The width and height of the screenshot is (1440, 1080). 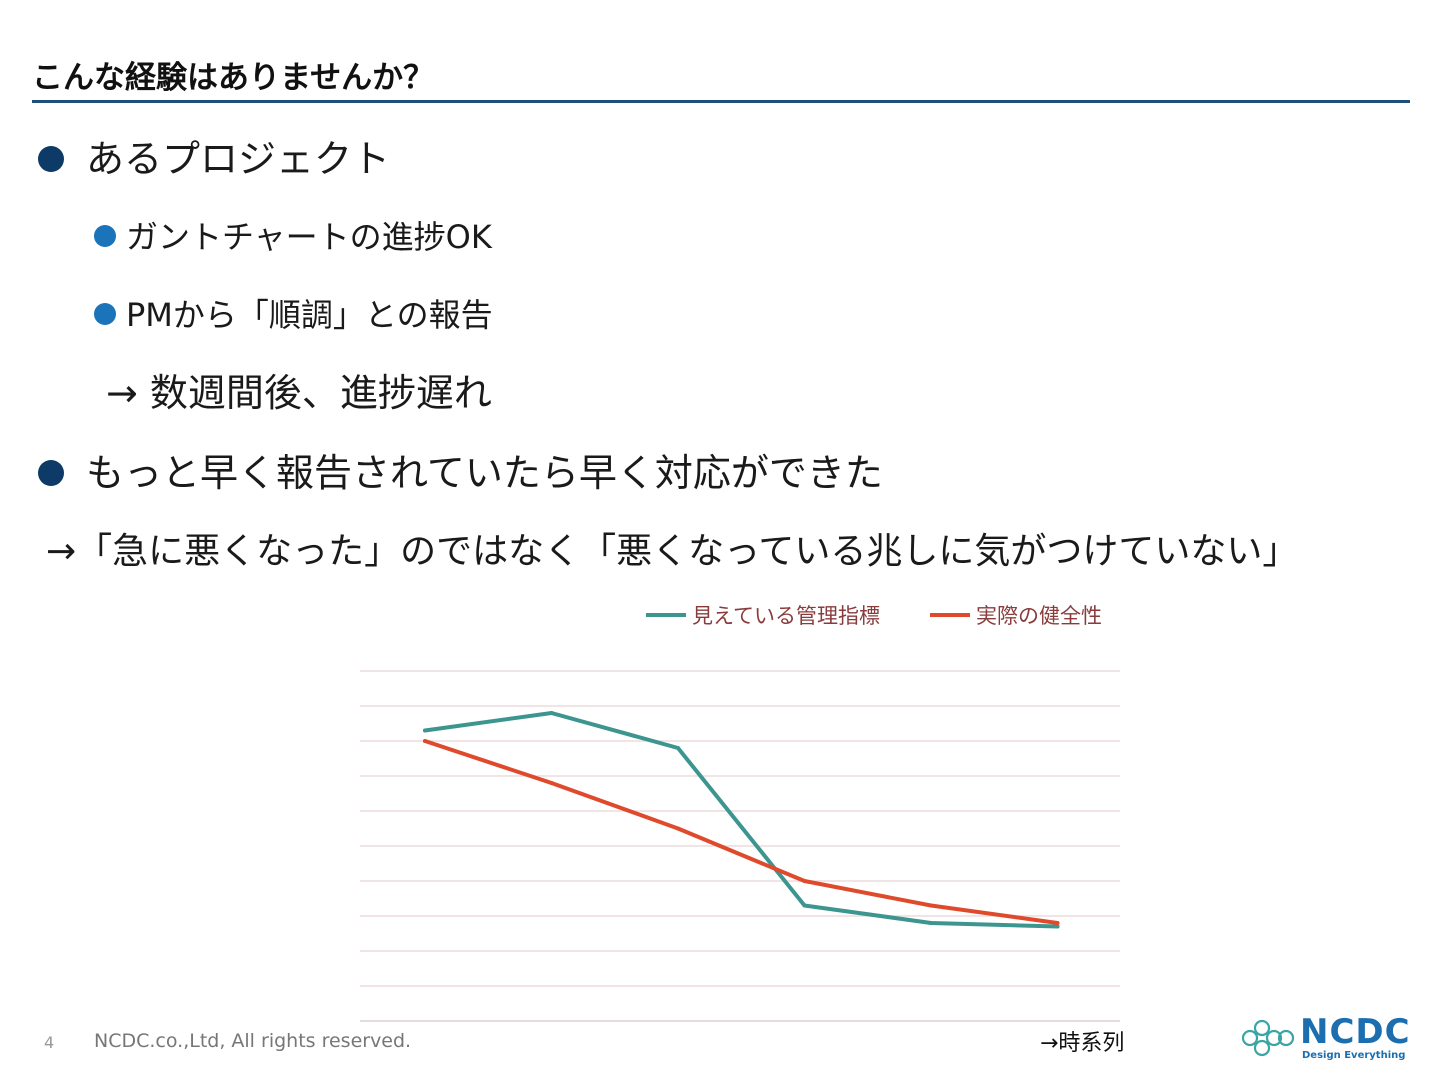 What do you see at coordinates (1355, 1032) in the screenshot?
I see `logo-name: NCDC` at bounding box center [1355, 1032].